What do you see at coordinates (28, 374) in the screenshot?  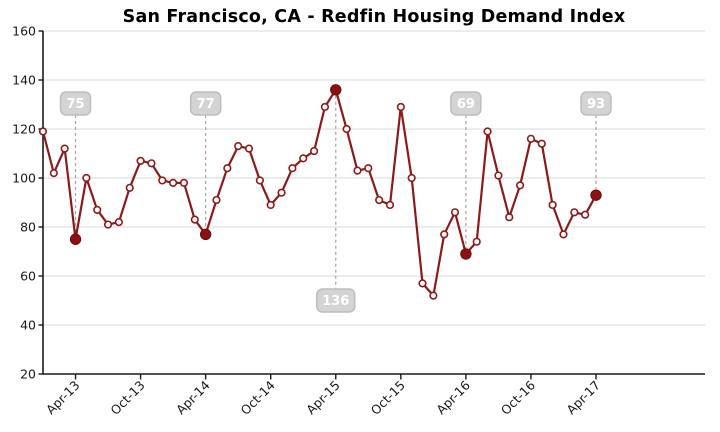 I see `y-tick-label: 20` at bounding box center [28, 374].